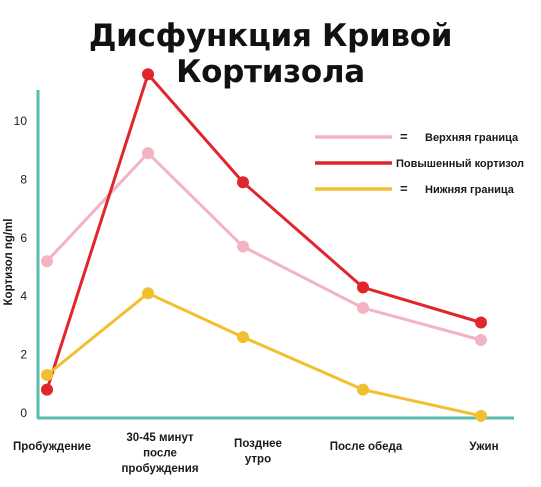 The image size is (541, 487). I want to click on y-tick-label: 8, so click(23, 179).